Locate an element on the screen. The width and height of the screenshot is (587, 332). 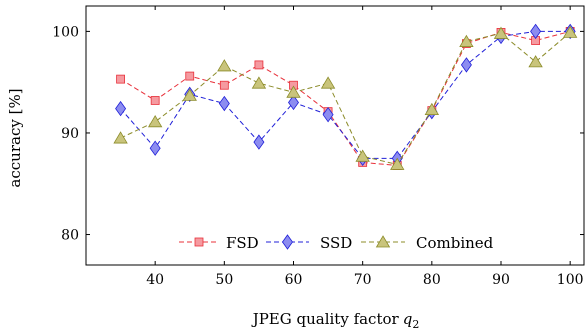
legend-marker-combined is located at coordinates (383, 241).